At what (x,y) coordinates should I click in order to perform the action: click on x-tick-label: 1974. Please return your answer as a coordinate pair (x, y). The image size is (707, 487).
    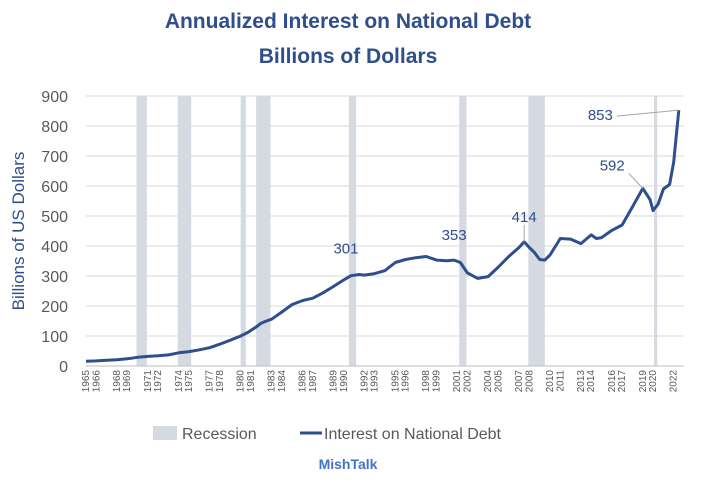
    Looking at the image, I should click on (179, 381).